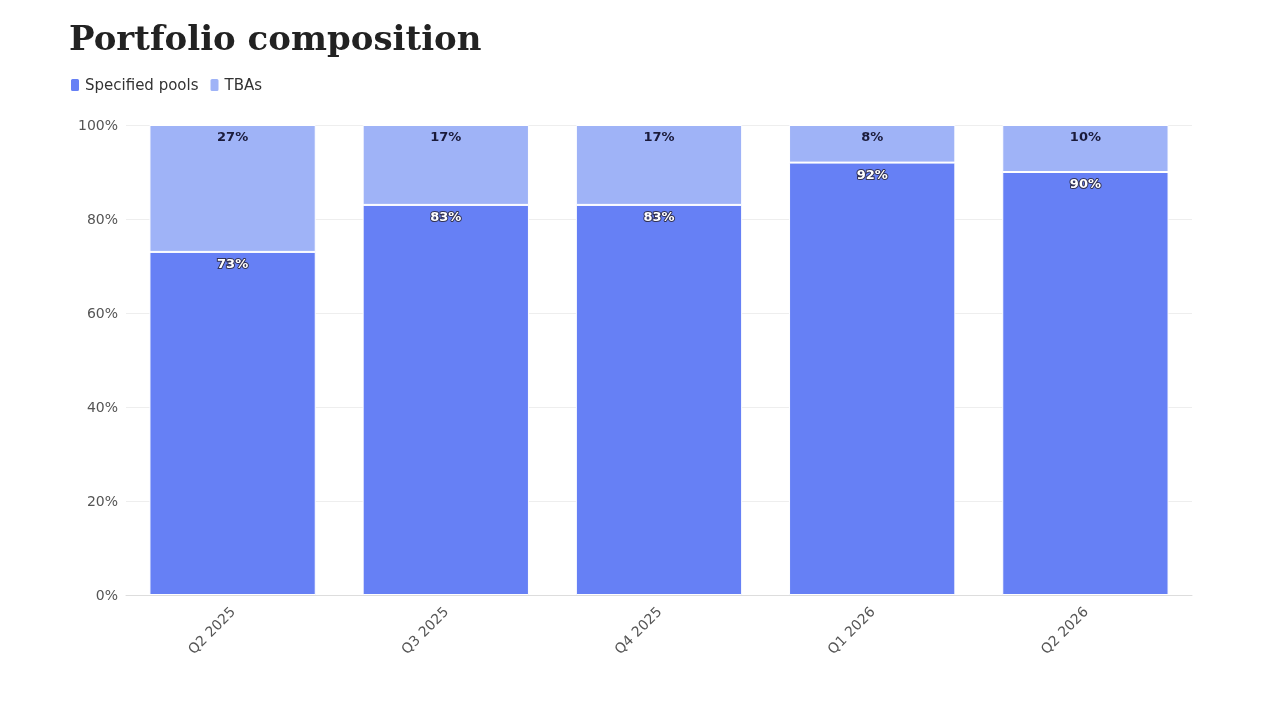 The height and width of the screenshot is (720, 1280). What do you see at coordinates (102, 313) in the screenshot?
I see `y-tick-label: 60%` at bounding box center [102, 313].